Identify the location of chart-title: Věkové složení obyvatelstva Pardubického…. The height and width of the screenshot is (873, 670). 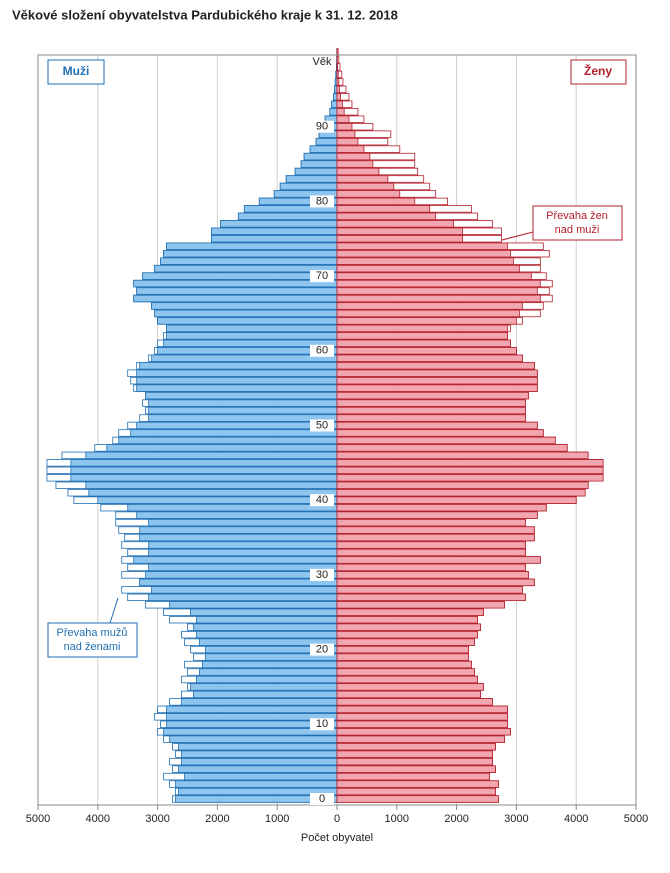
(205, 14).